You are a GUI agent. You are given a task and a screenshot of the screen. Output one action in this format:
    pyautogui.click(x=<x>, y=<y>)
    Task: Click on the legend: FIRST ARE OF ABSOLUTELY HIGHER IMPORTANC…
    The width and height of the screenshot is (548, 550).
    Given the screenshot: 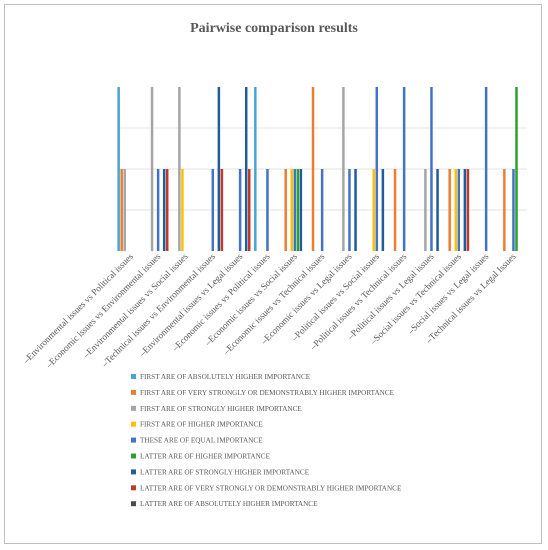 What is the action you would take?
    pyautogui.click(x=266, y=440)
    